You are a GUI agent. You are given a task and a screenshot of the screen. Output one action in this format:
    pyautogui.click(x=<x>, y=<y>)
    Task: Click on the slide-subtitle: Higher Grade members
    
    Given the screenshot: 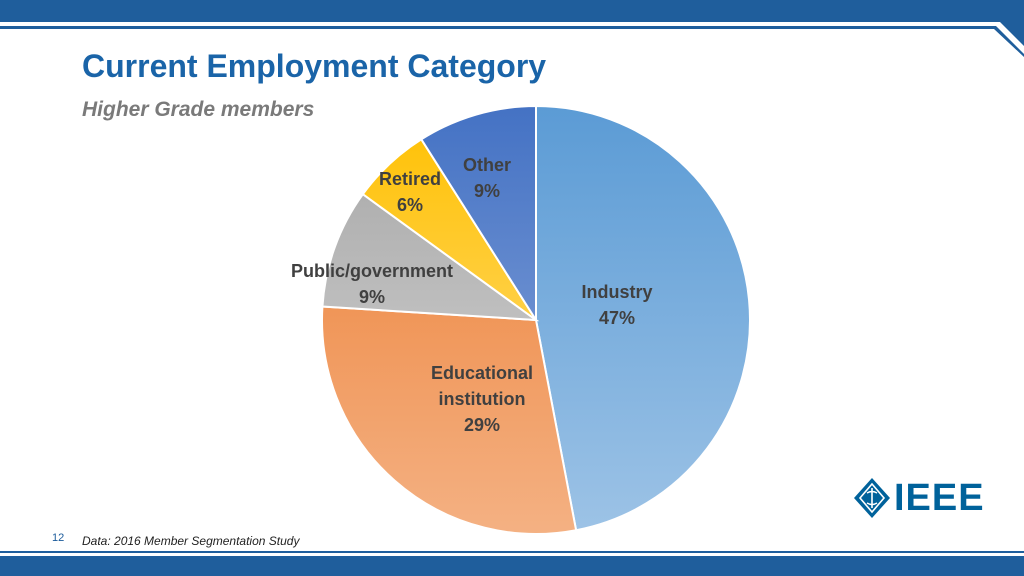 What is the action you would take?
    pyautogui.click(x=198, y=109)
    